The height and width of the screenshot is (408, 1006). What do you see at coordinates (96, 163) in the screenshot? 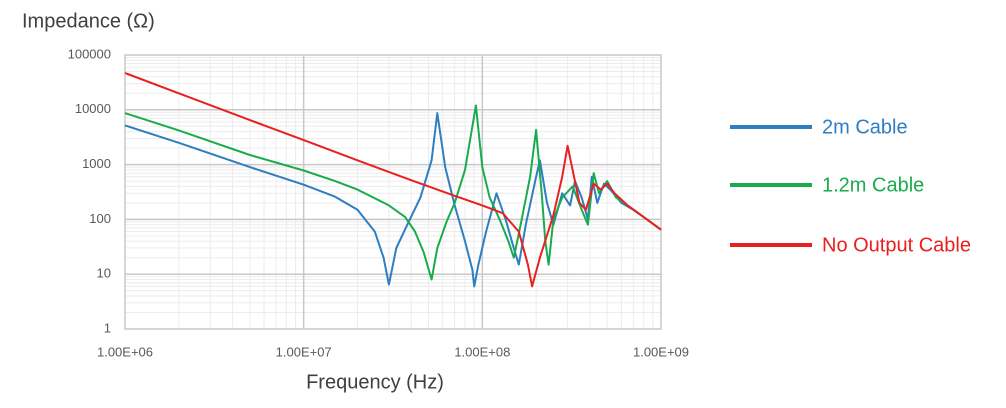
I see `y-tick-label: 1000` at bounding box center [96, 163].